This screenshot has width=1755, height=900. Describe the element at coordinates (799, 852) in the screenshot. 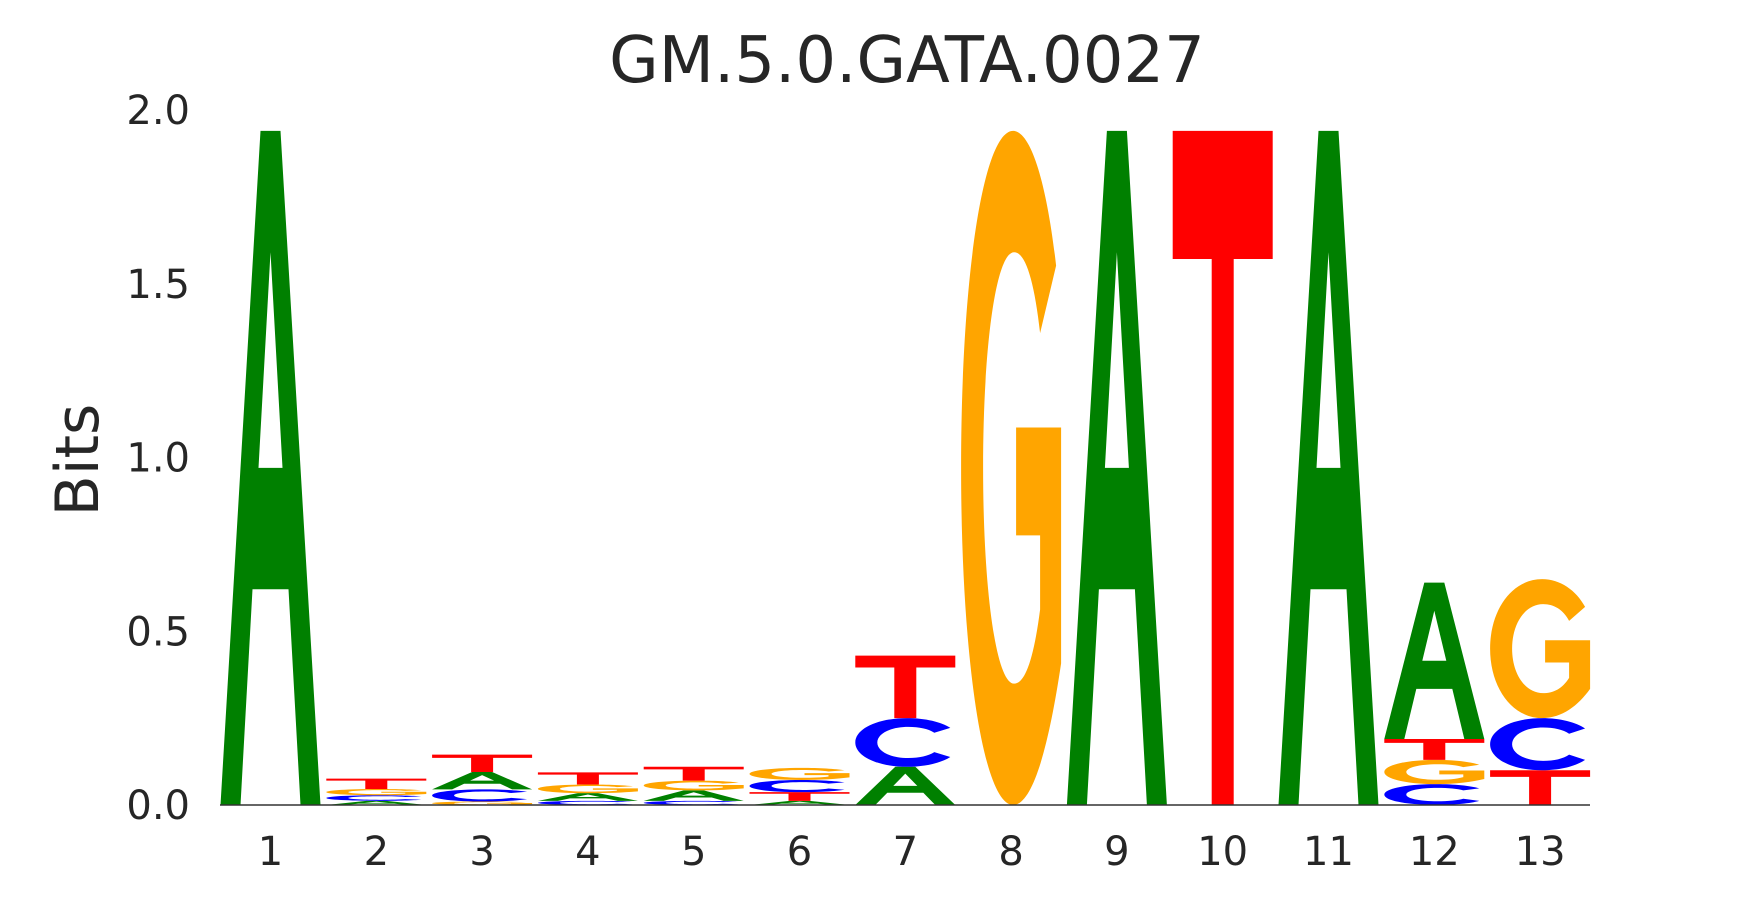

I see `x-tick-label: 6` at that location.